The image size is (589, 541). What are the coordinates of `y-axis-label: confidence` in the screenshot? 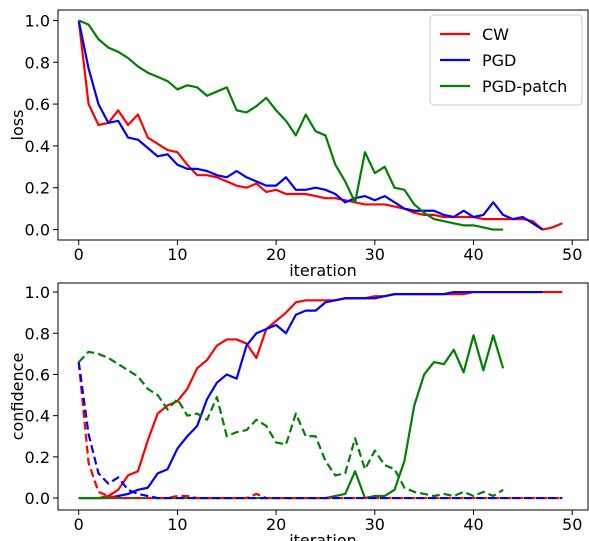 It's located at (17, 397).